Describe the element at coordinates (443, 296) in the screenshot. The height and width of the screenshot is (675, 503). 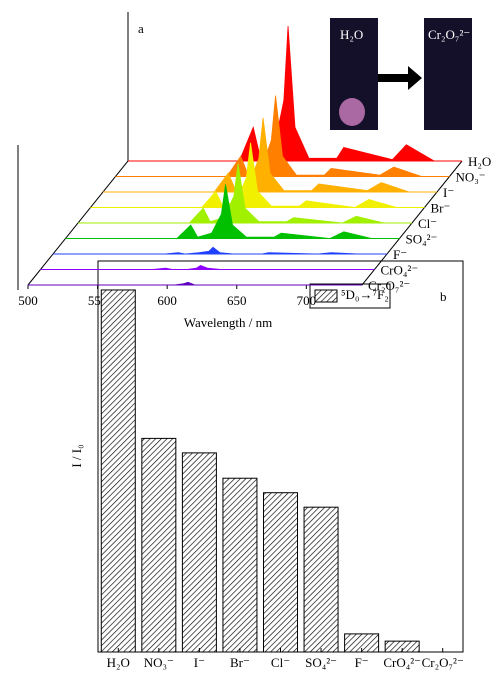
I see `panel-label: b` at that location.